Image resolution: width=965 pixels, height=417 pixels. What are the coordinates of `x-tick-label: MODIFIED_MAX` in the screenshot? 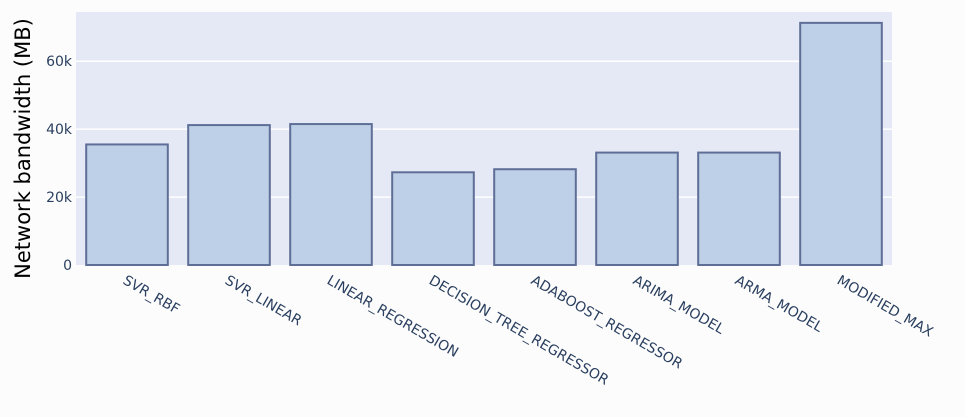 It's located at (885, 307).